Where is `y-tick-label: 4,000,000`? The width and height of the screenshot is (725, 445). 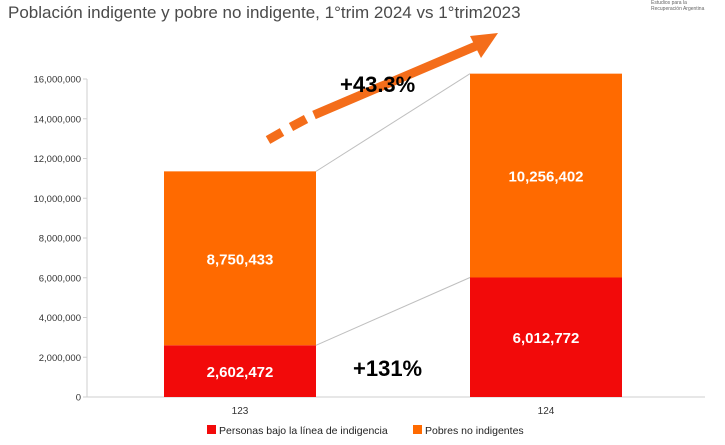
y-tick-label: 4,000,000 is located at coordinates (60, 318).